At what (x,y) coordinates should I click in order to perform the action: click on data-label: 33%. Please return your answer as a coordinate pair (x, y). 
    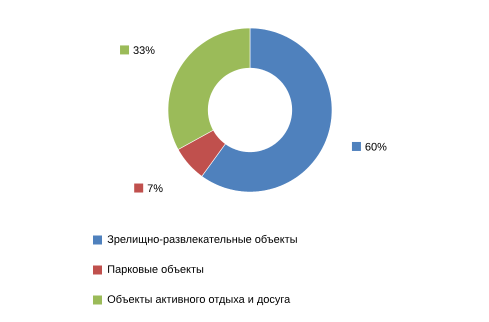
    Looking at the image, I should click on (144, 50).